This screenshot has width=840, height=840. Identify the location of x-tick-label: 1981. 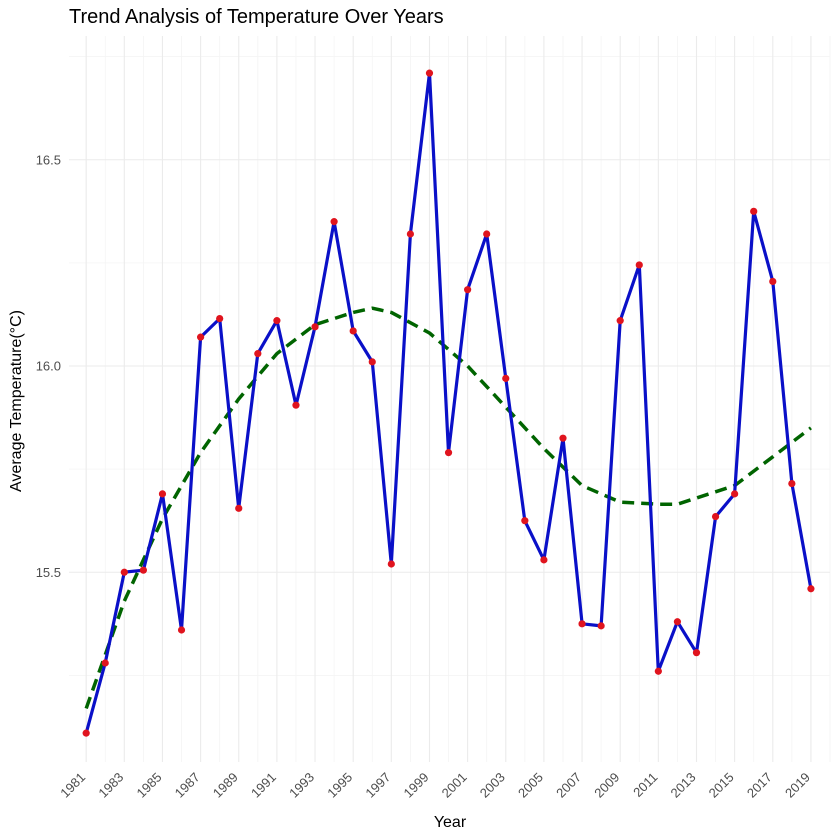
(72, 785).